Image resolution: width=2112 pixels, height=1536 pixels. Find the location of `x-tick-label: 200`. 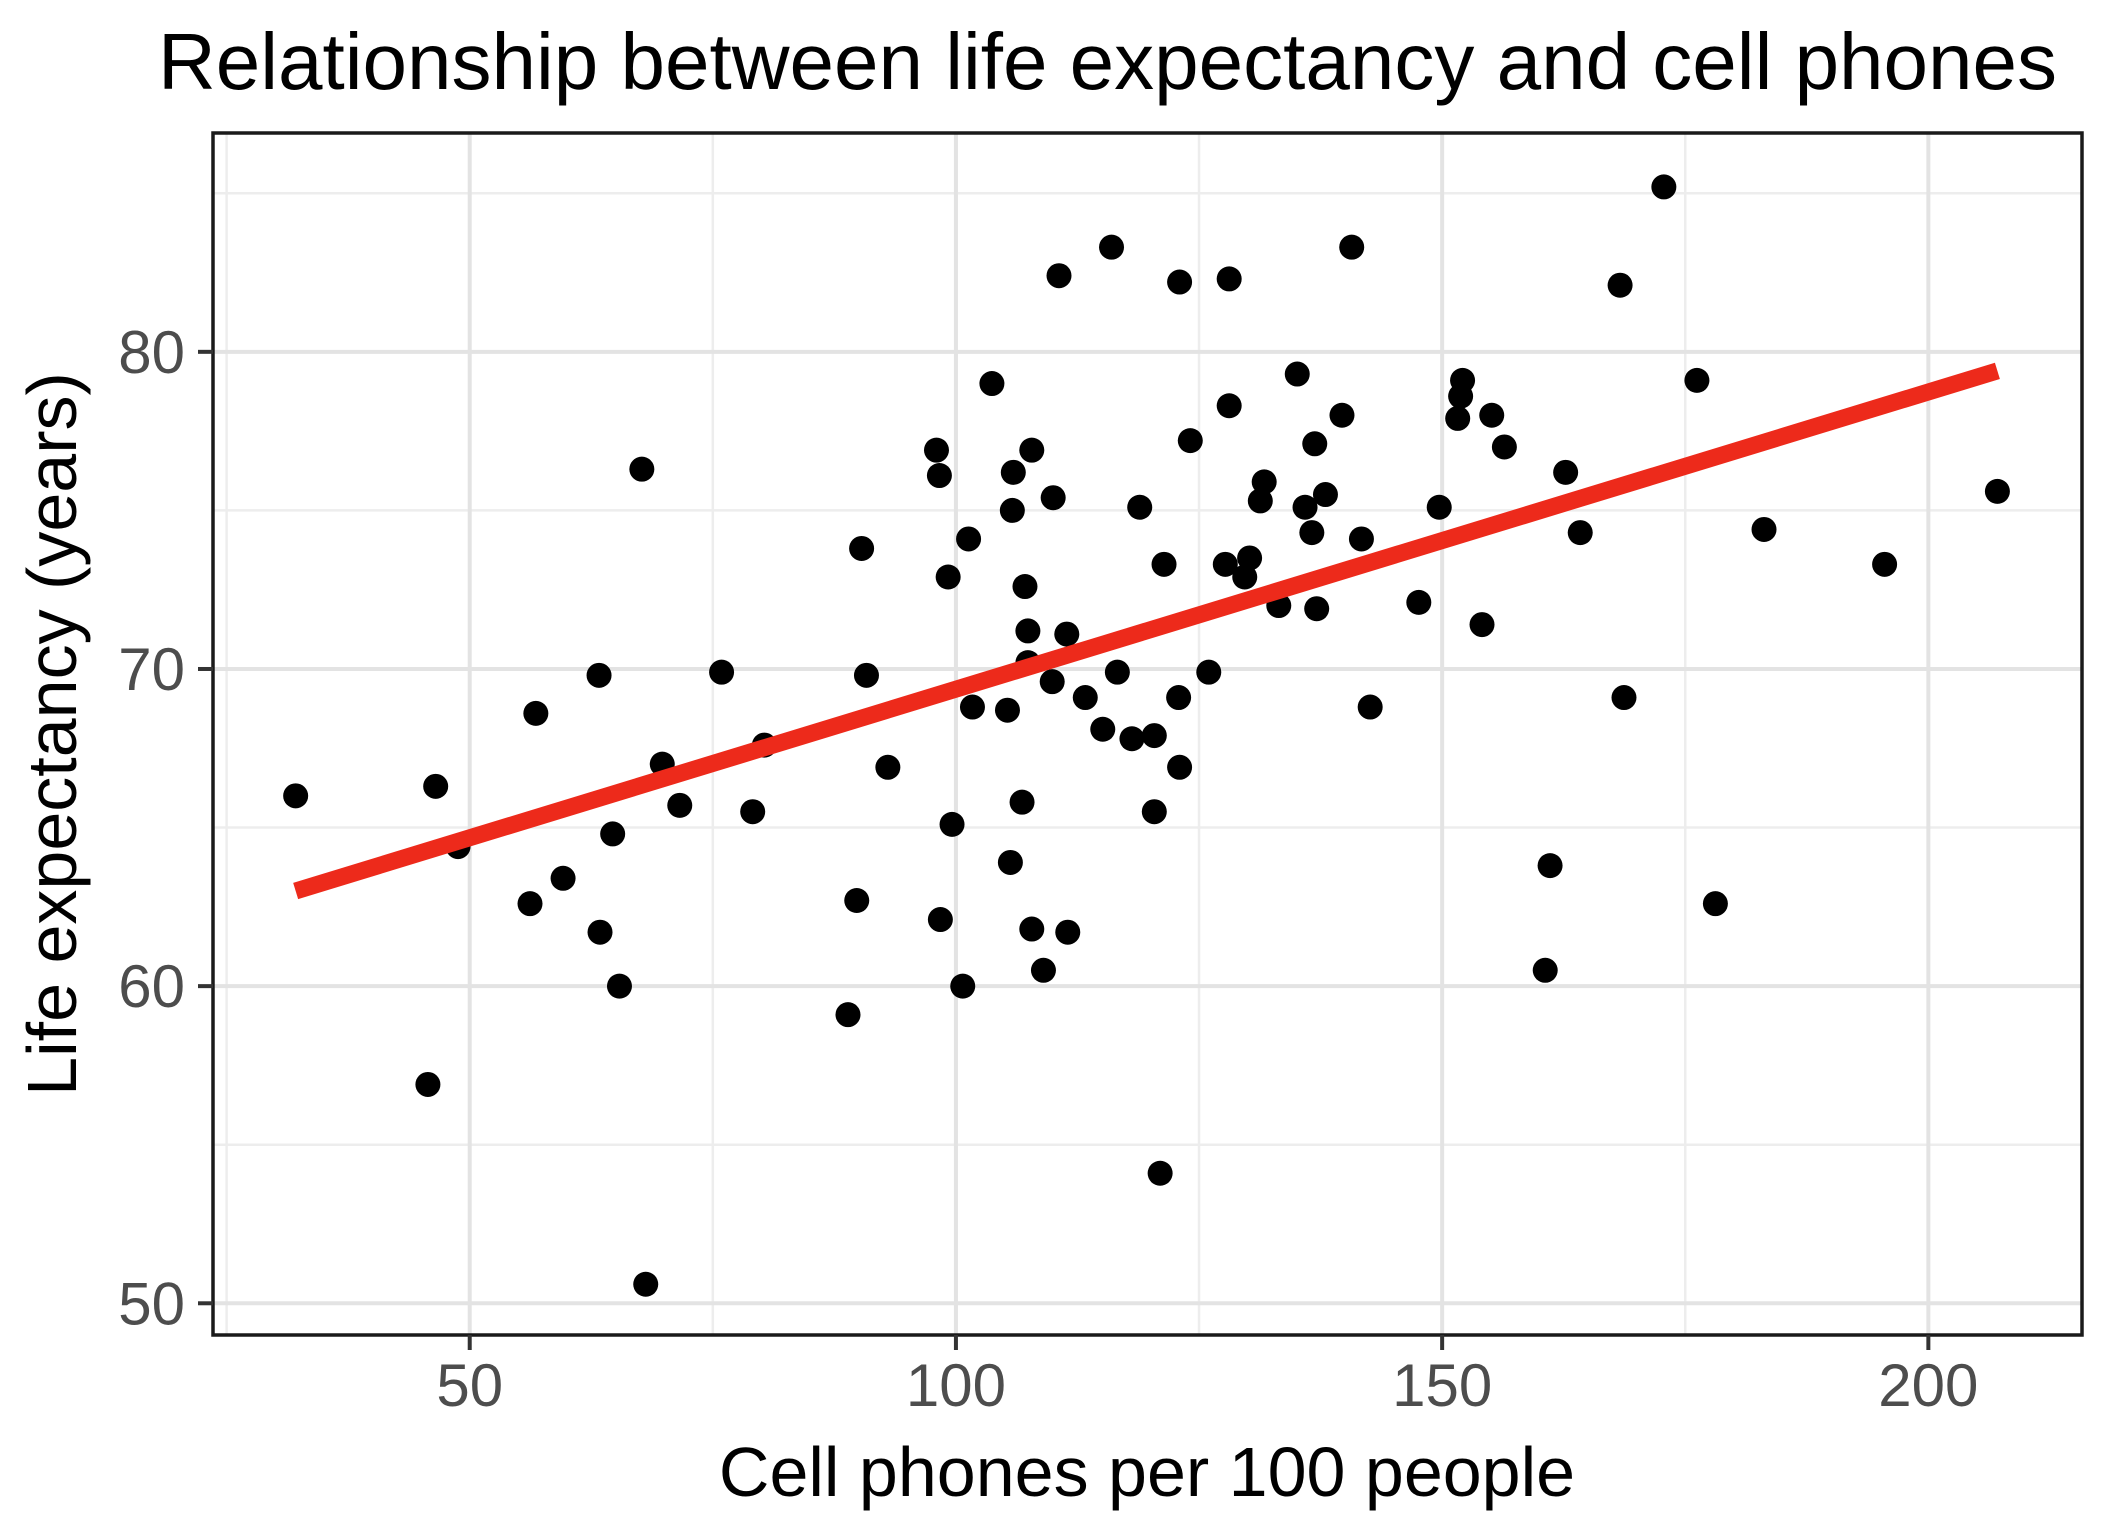

x-tick-label: 200 is located at coordinates (1928, 1385).